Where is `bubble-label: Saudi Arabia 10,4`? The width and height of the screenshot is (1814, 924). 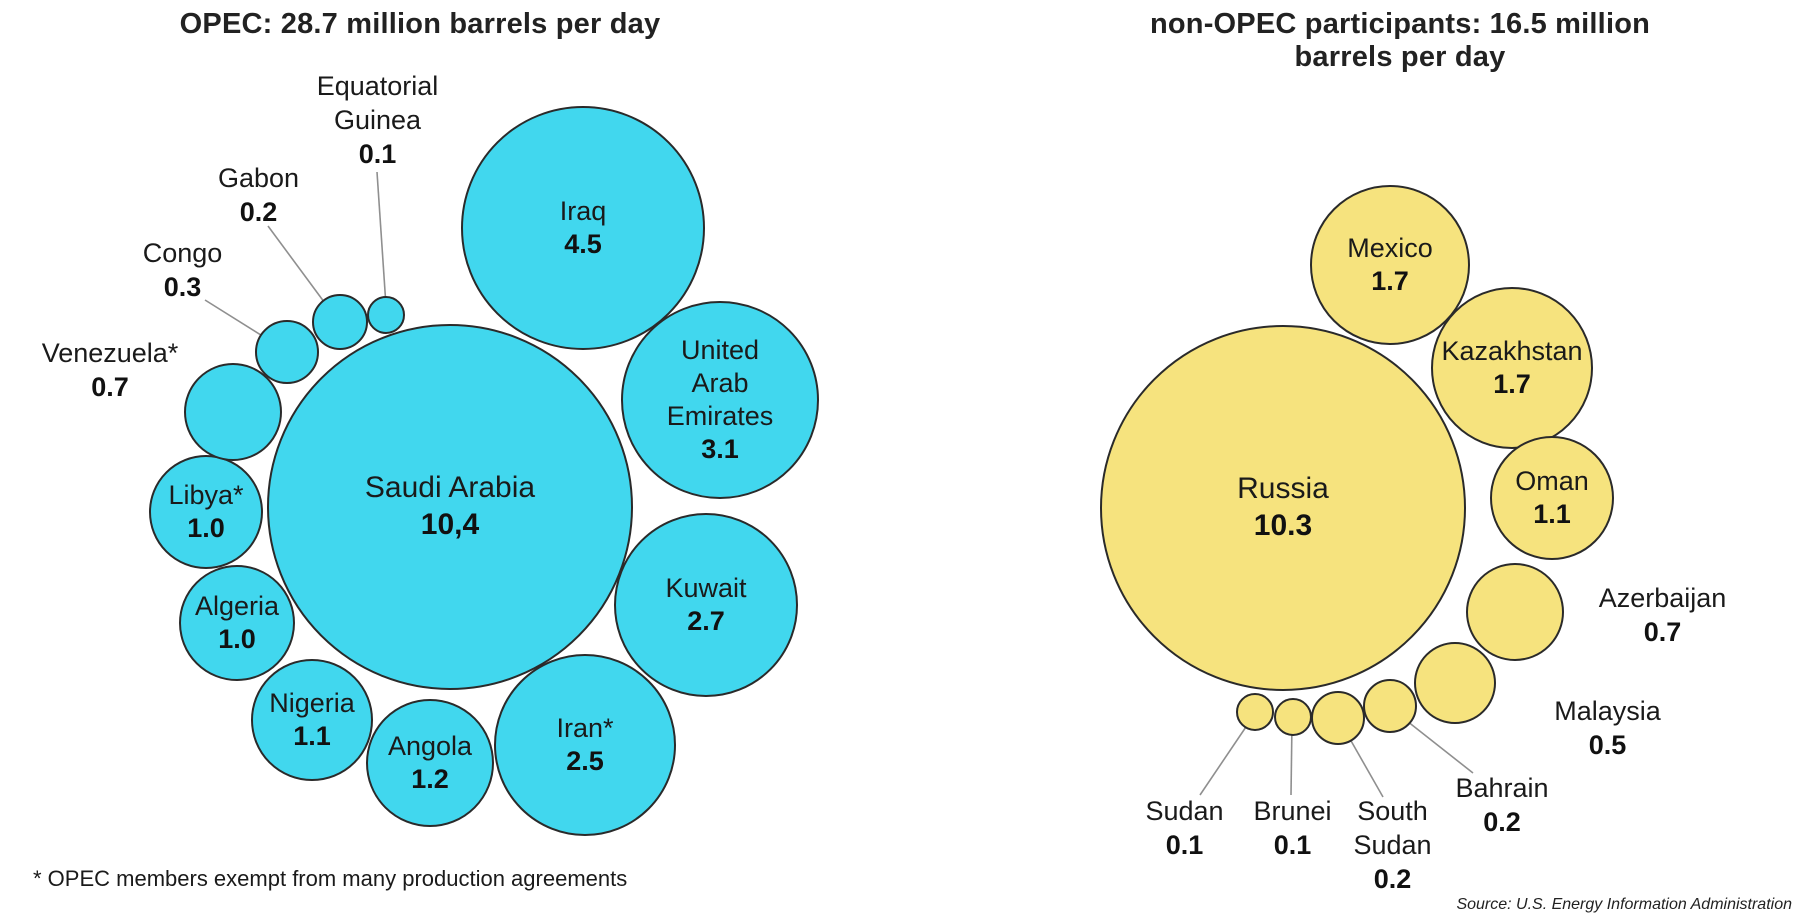
bubble-label: Saudi Arabia 10,4 is located at coordinates (450, 506).